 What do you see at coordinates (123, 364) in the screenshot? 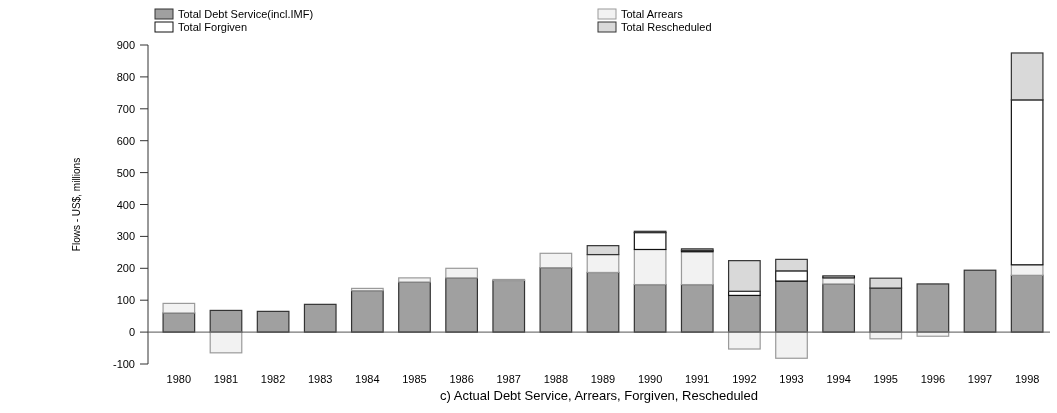
I see `y-tick-label: -100` at bounding box center [123, 364].